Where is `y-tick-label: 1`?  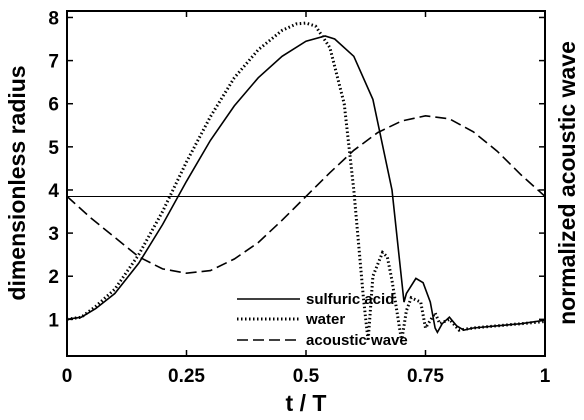 y-tick-label: 1 is located at coordinates (53, 320).